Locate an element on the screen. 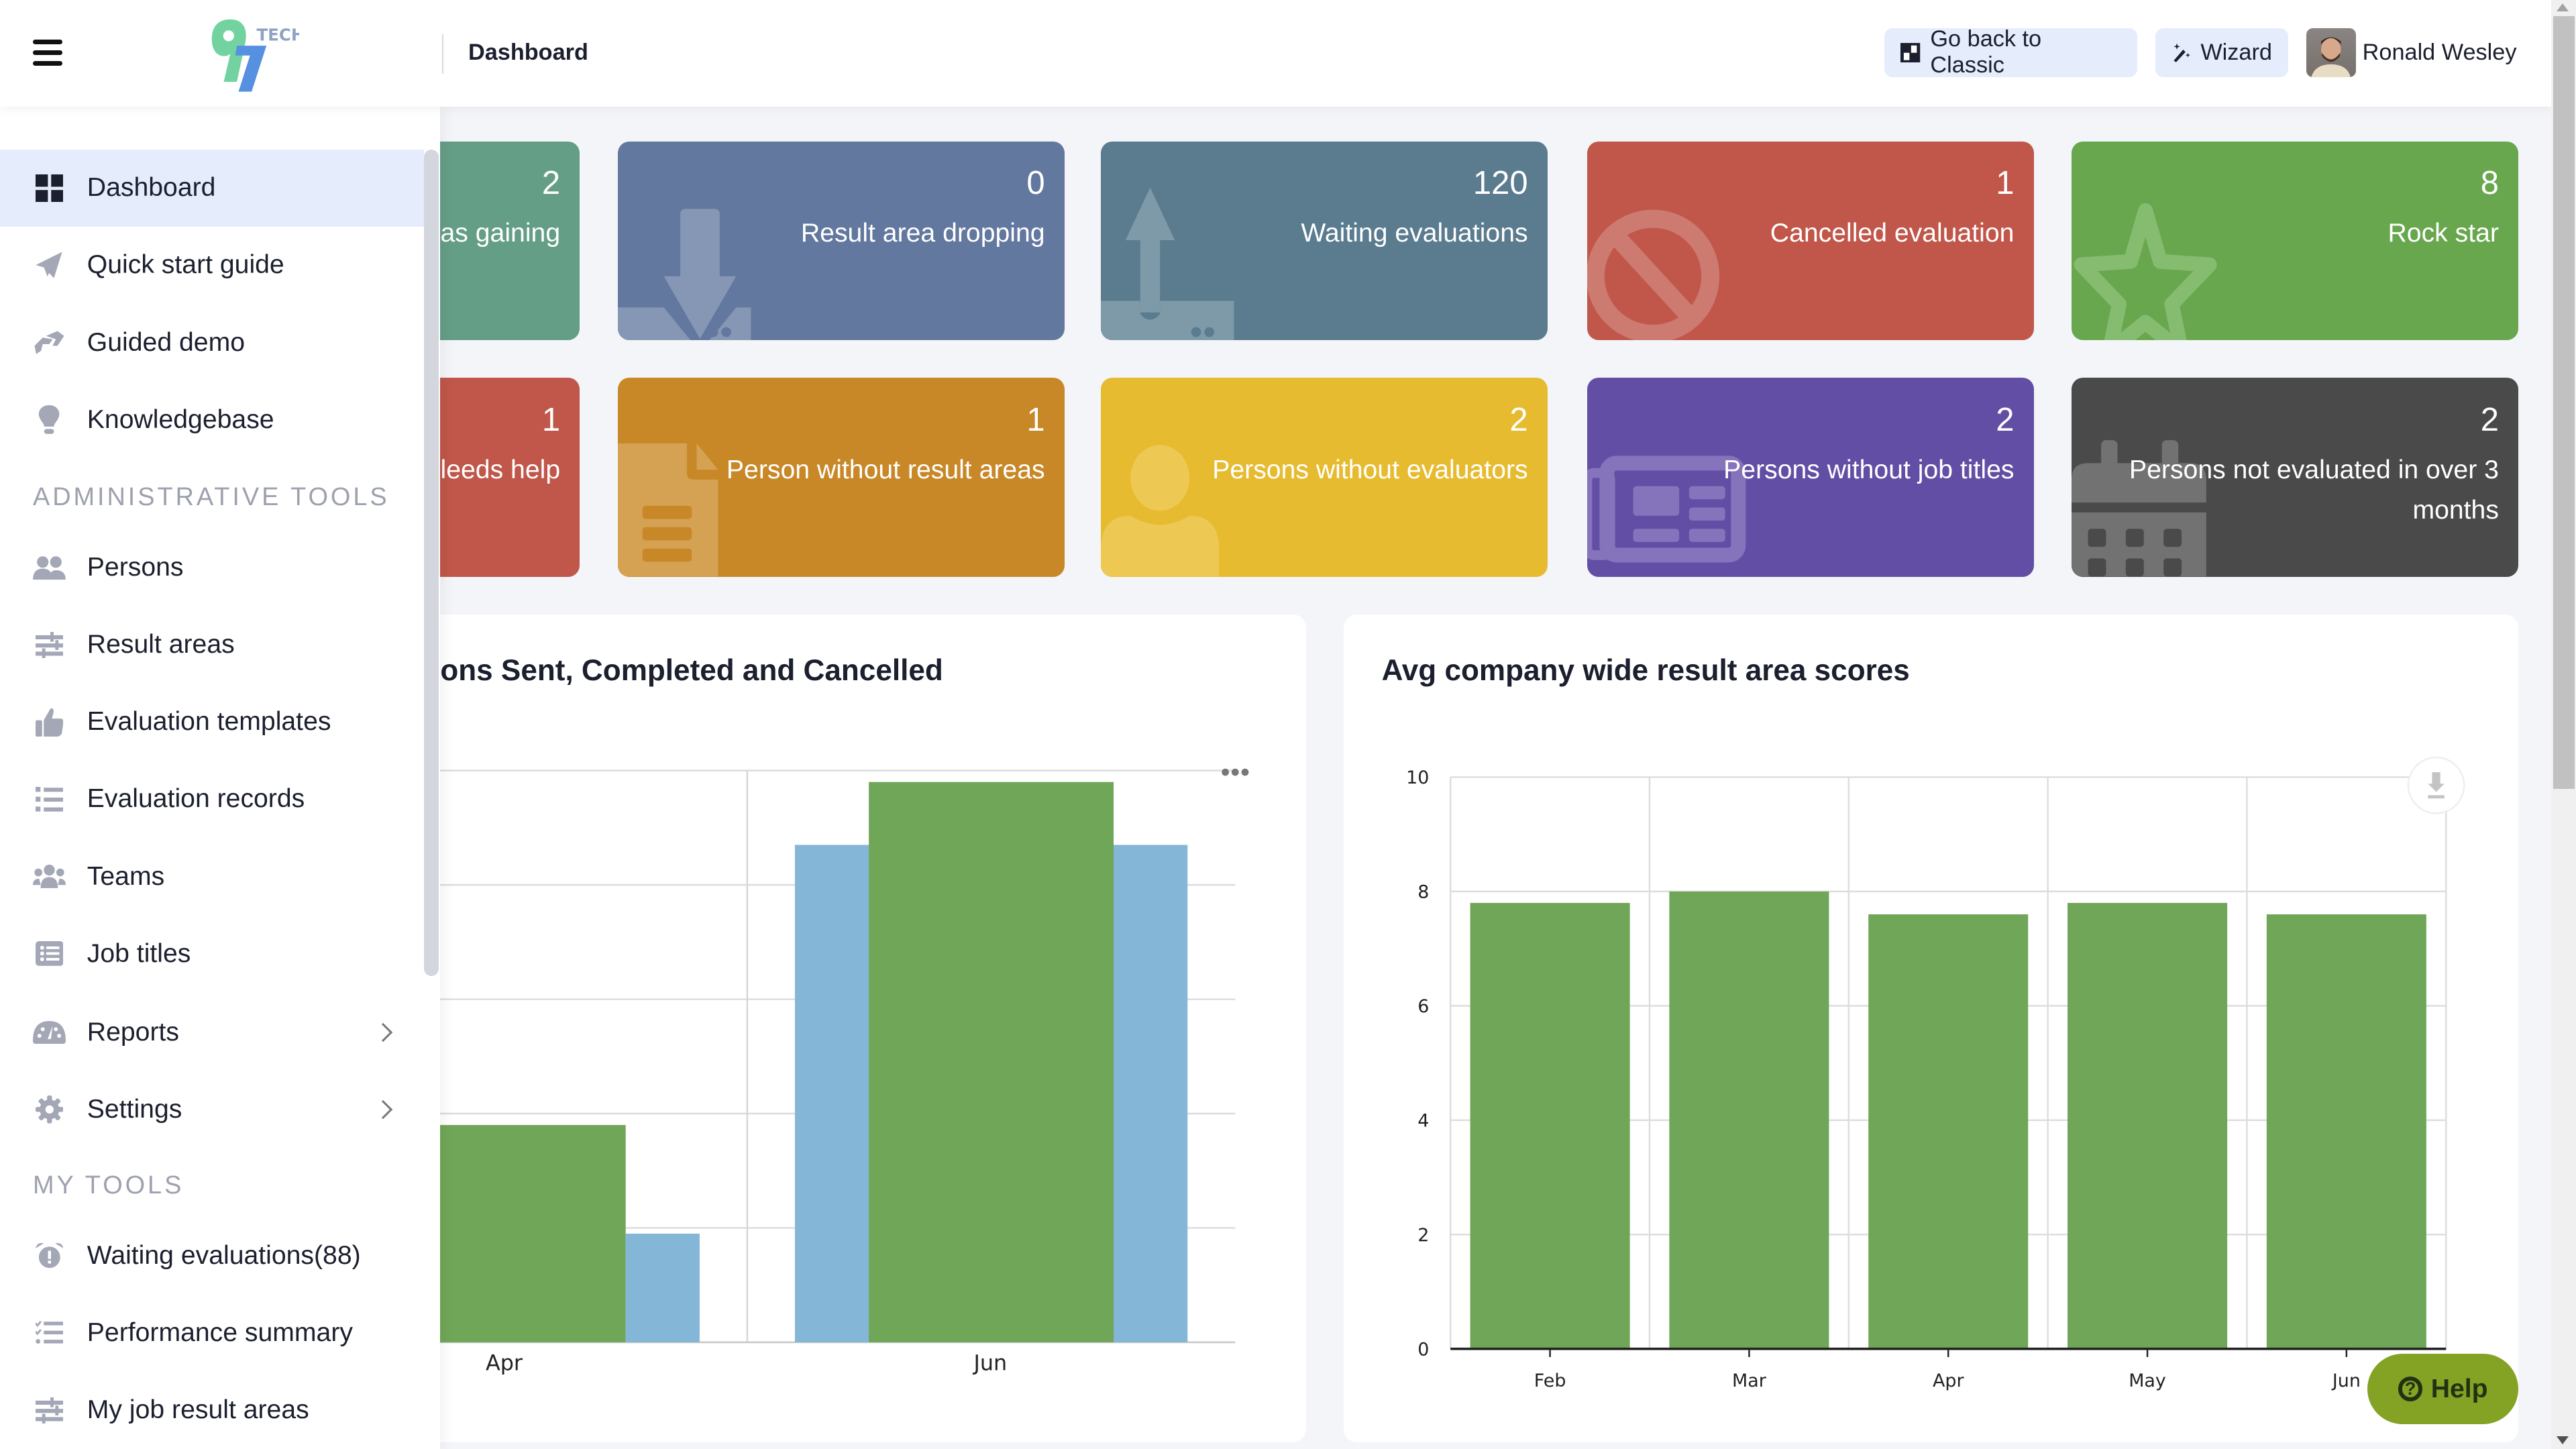 The height and width of the screenshot is (1449, 2576). gauge-icon is located at coordinates (49, 1032).